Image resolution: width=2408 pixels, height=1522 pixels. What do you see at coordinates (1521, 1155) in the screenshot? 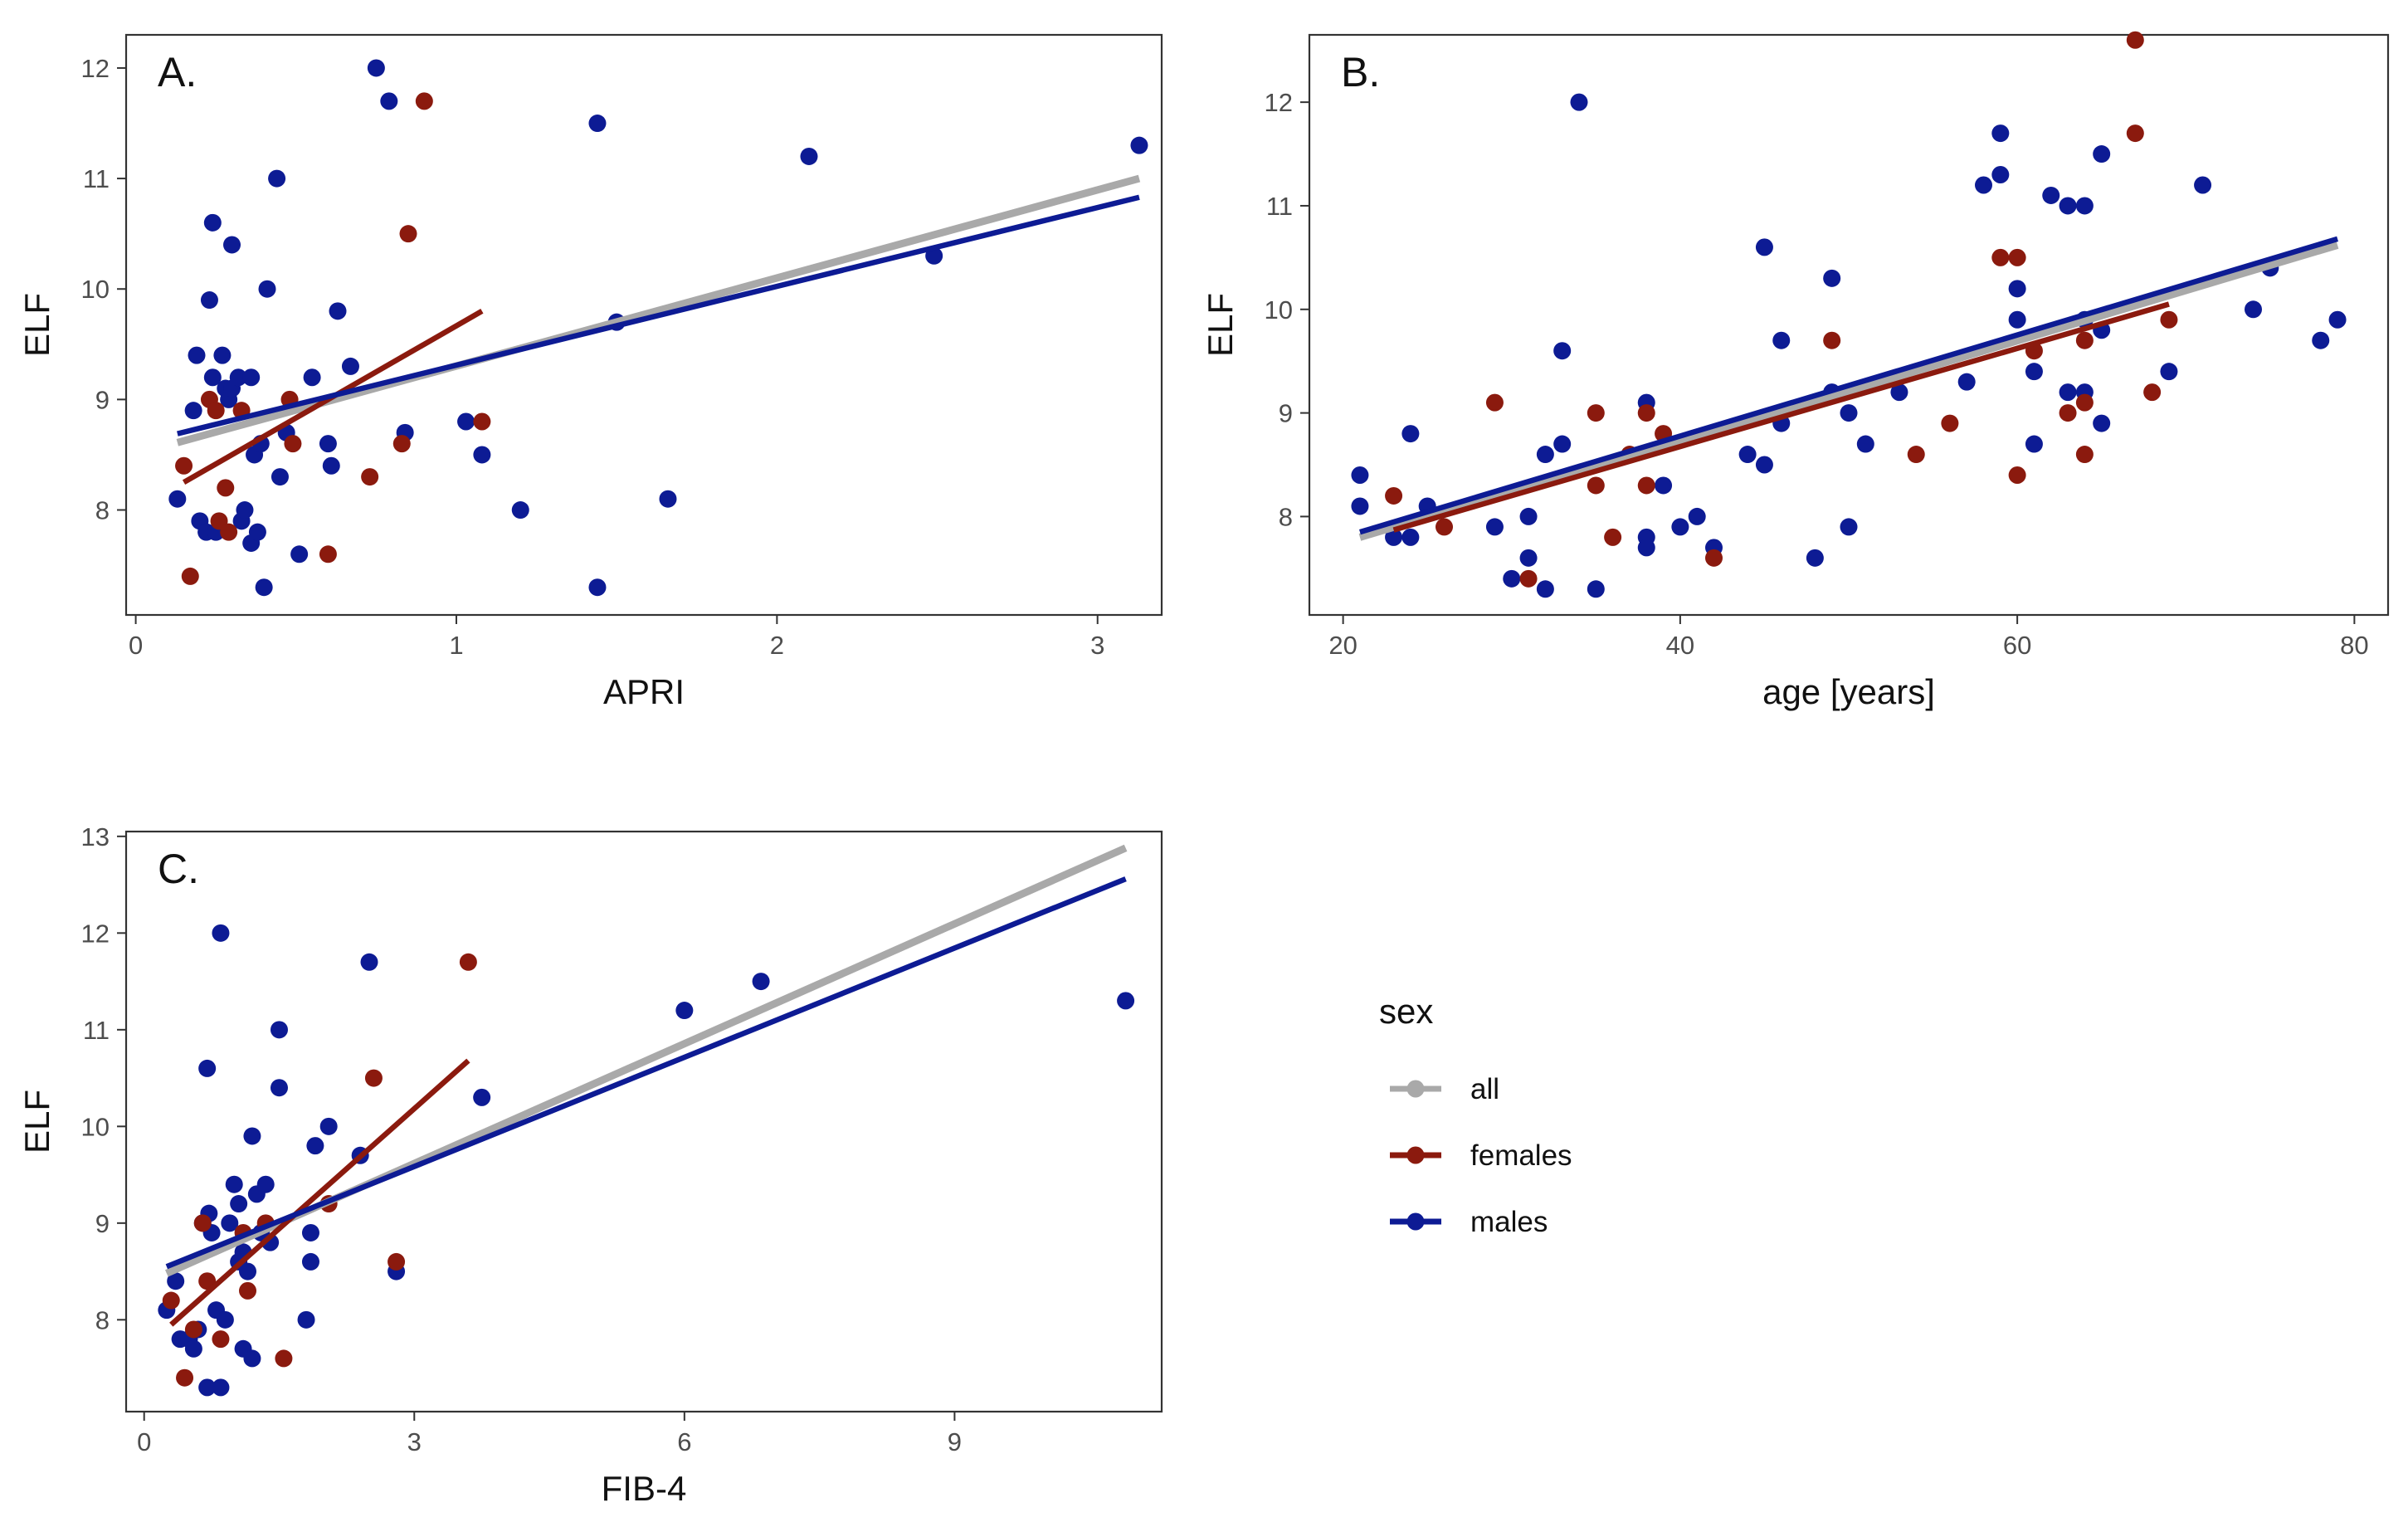
I see `legend-label: females` at bounding box center [1521, 1155].